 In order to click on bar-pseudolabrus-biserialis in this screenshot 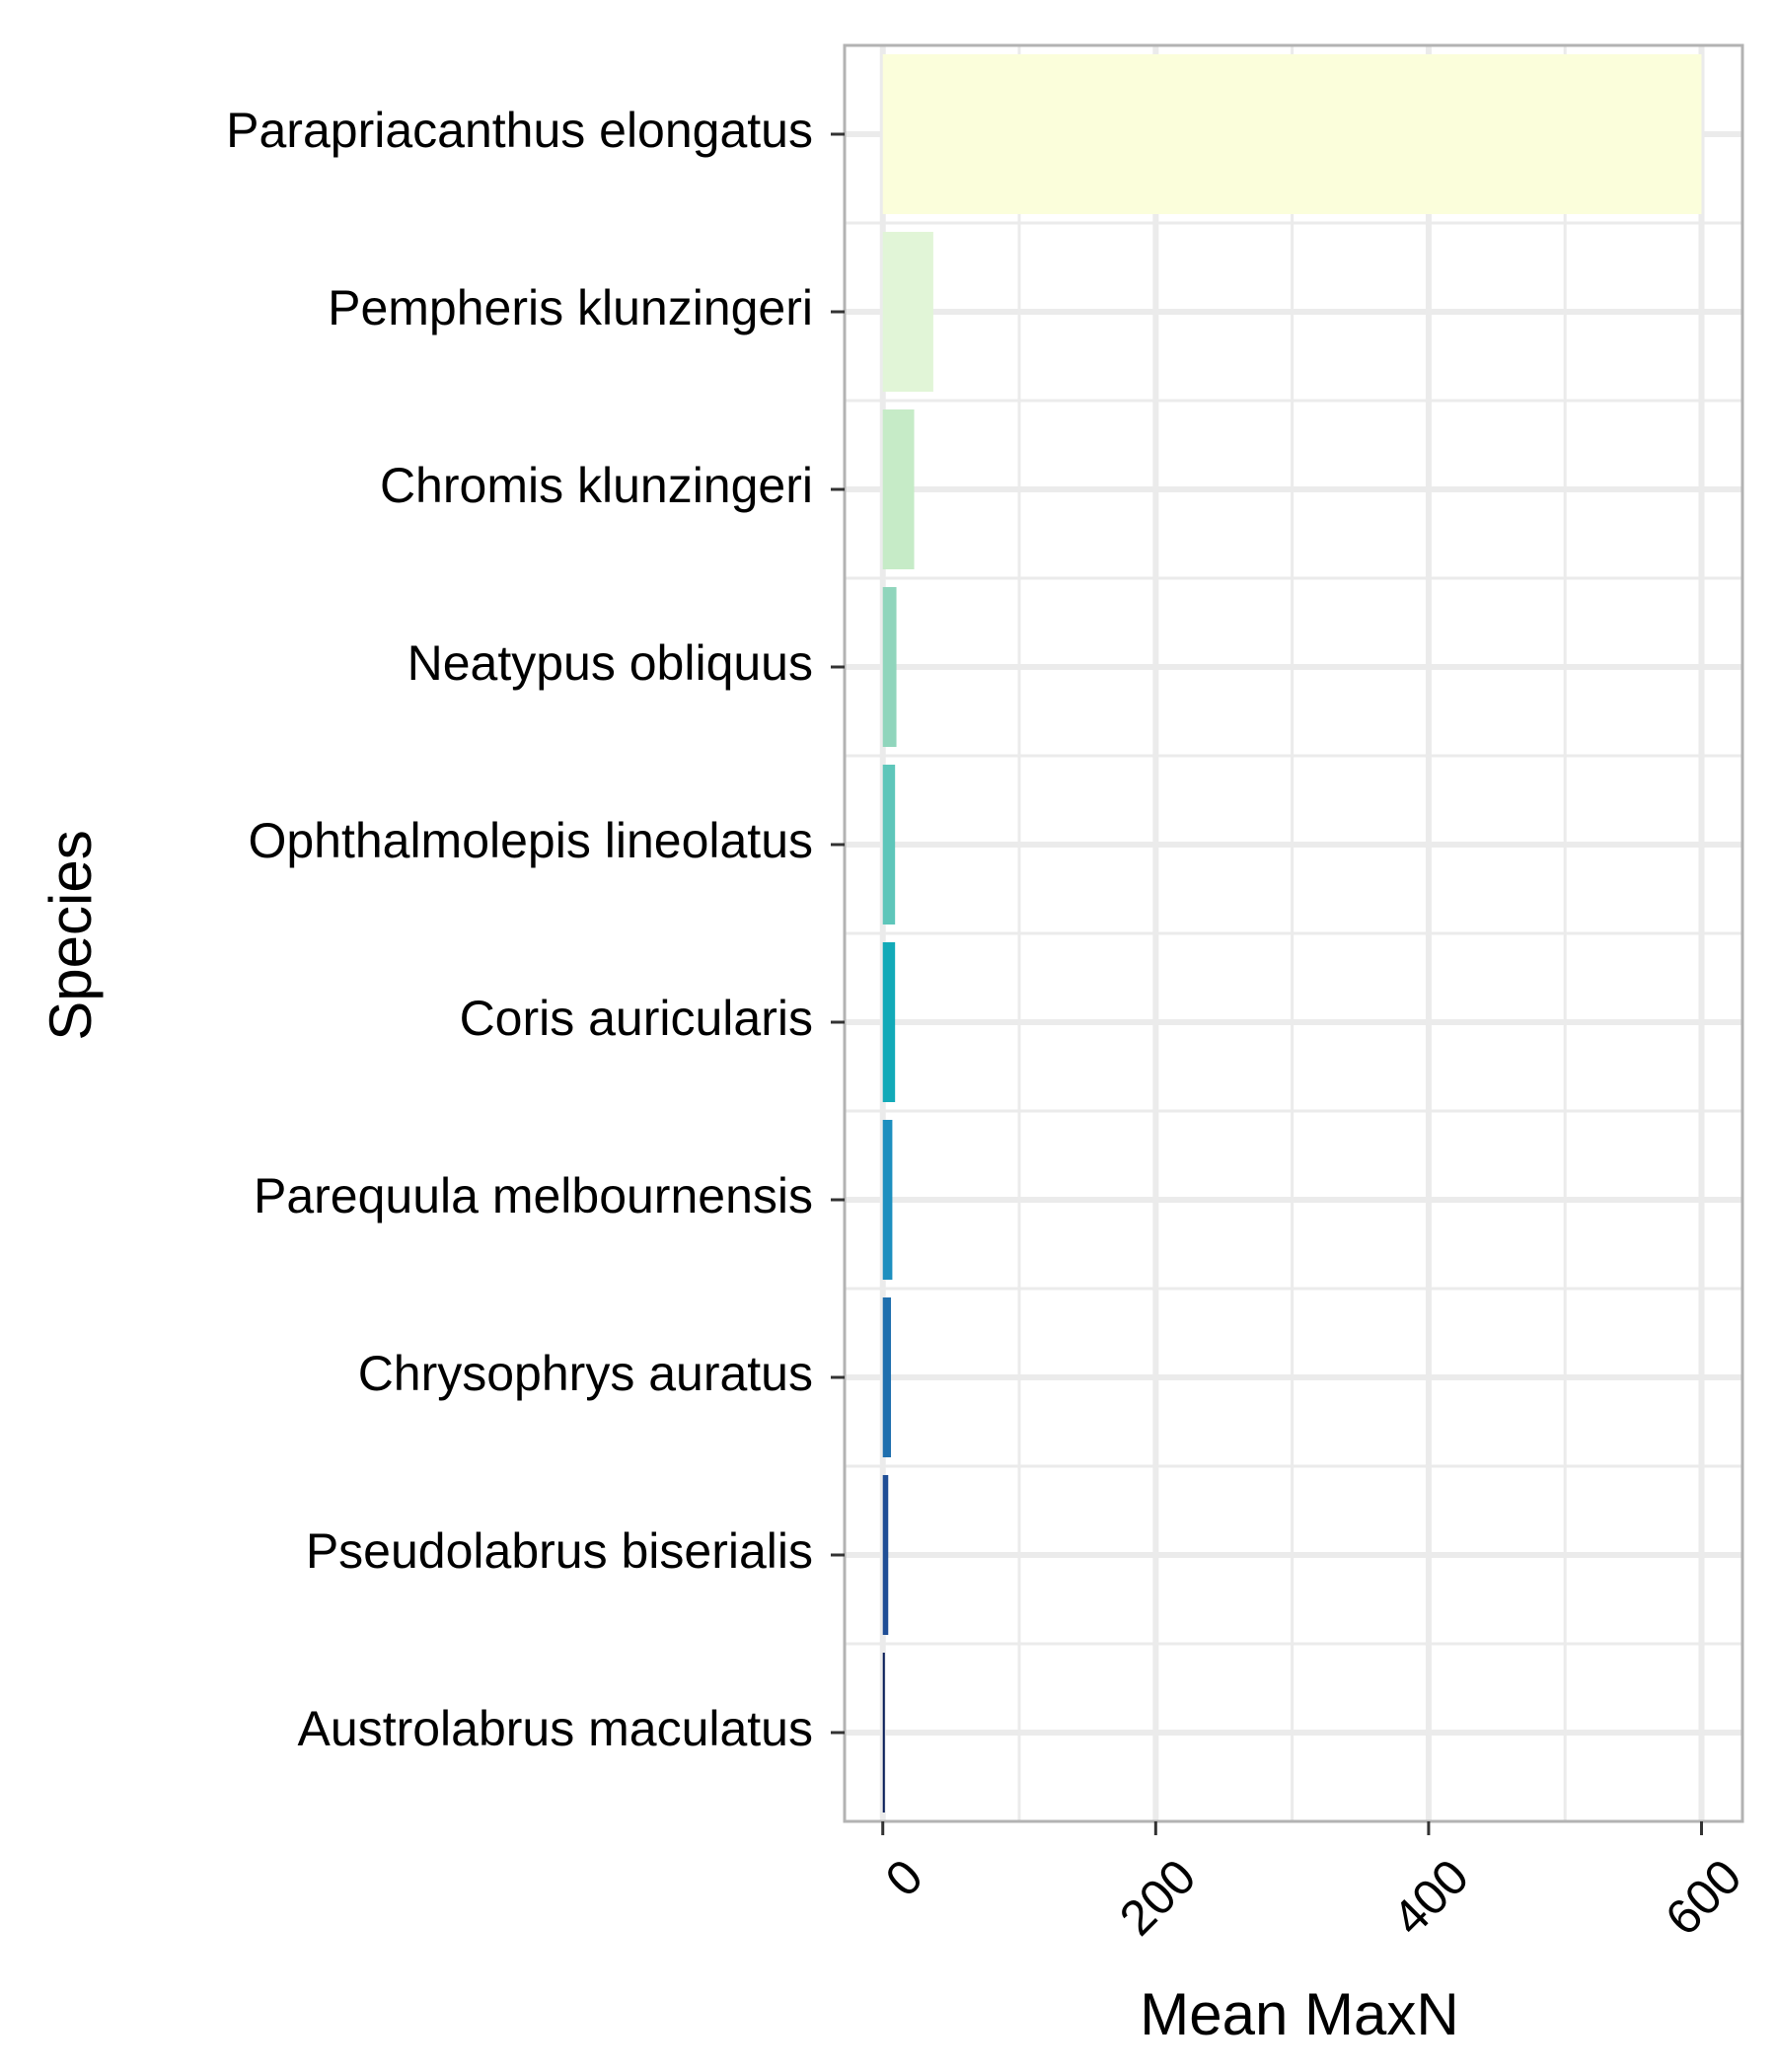, I will do `click(886, 1555)`.